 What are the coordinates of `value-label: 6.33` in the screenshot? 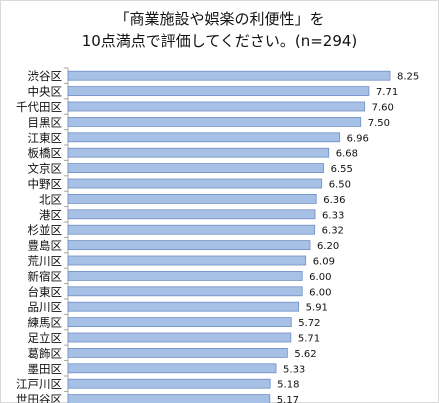 It's located at (333, 215).